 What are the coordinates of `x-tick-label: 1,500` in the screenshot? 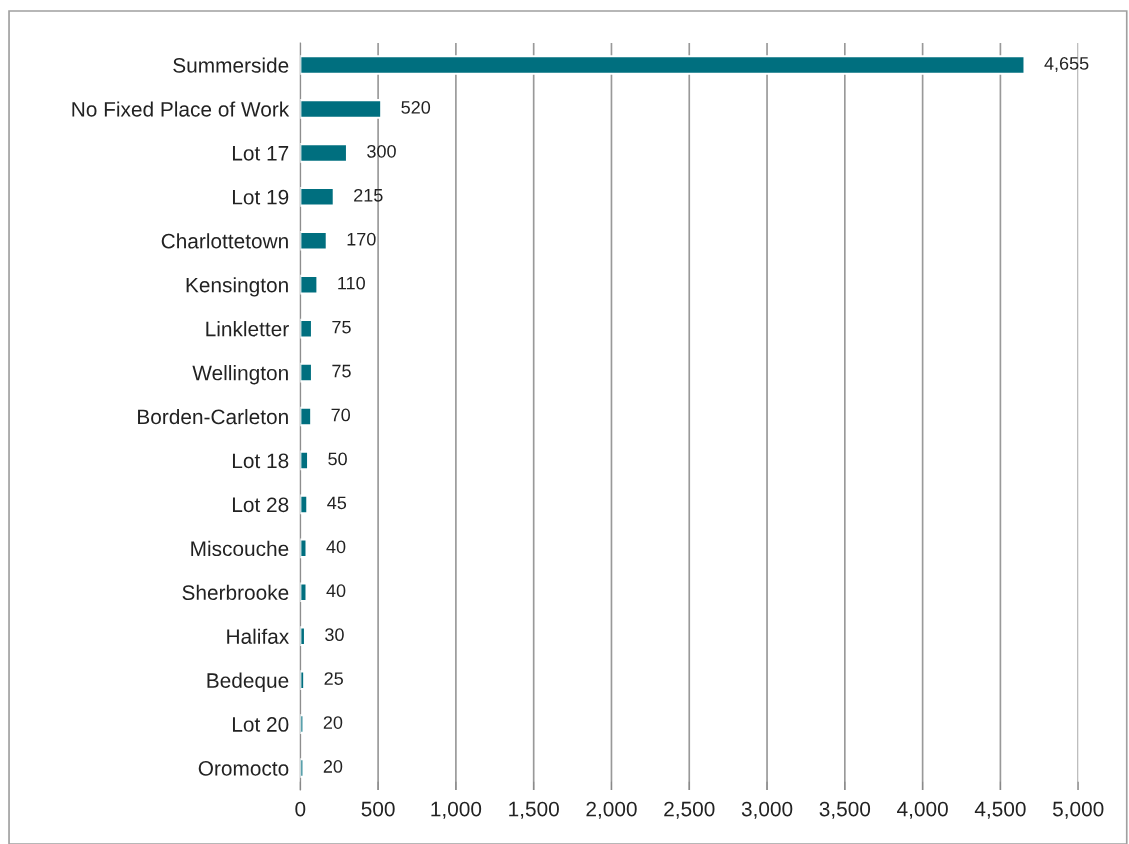 It's located at (534, 810).